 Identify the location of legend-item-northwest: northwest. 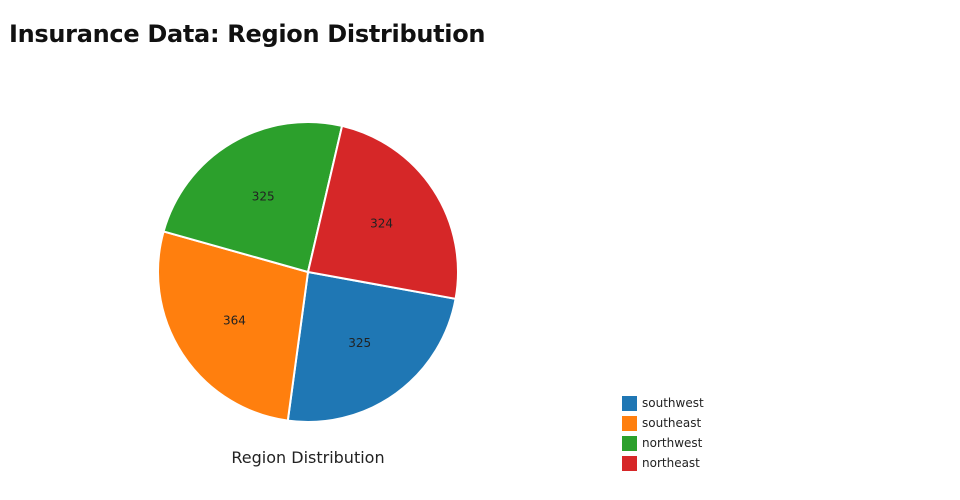
(663, 443).